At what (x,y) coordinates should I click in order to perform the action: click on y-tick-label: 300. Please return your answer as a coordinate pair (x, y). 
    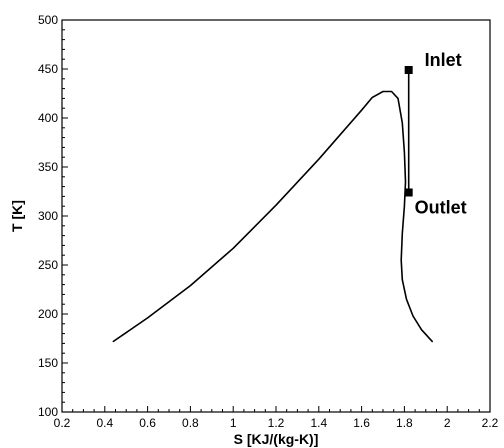
    Looking at the image, I should click on (48, 216).